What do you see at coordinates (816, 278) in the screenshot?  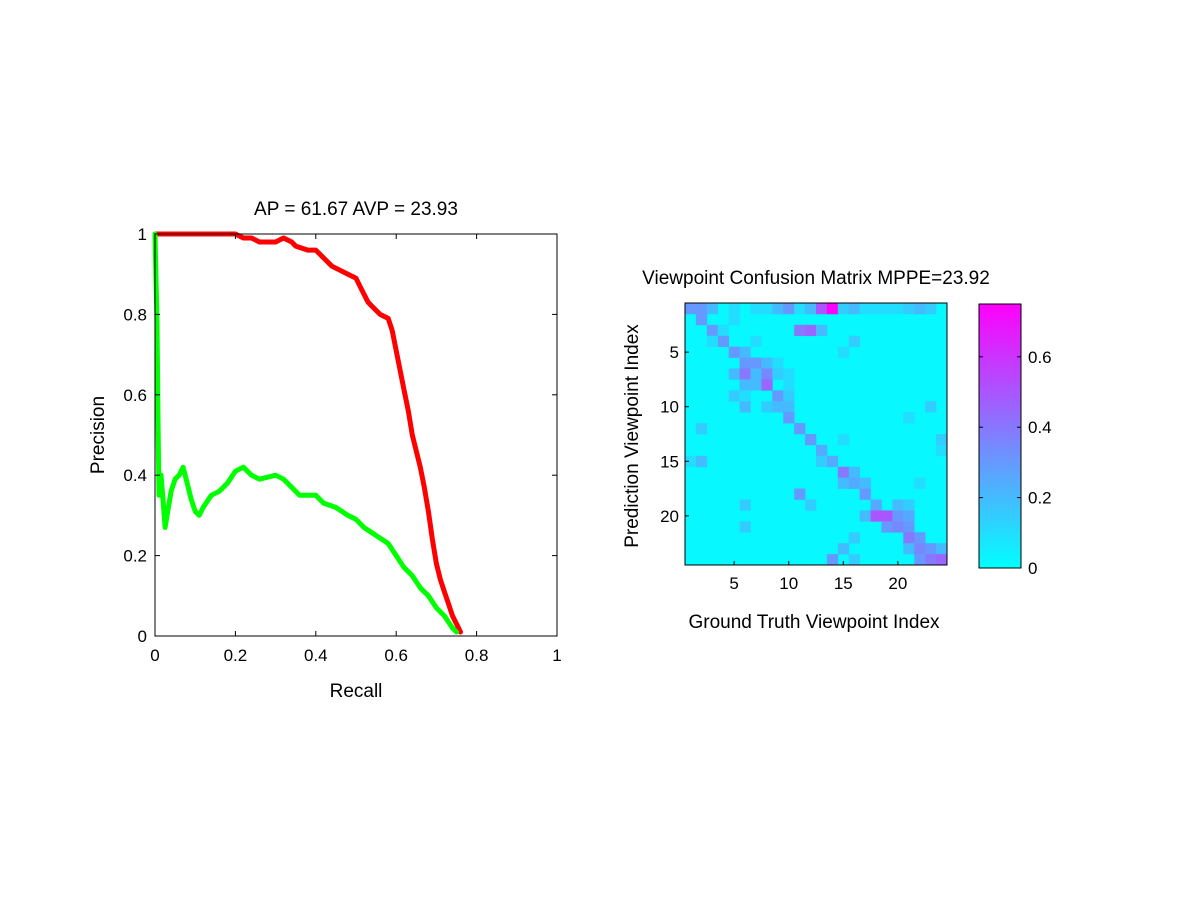 I see `confusion-matrix-title: Viewpoint Confusion Matrix MPPE=23.92` at bounding box center [816, 278].